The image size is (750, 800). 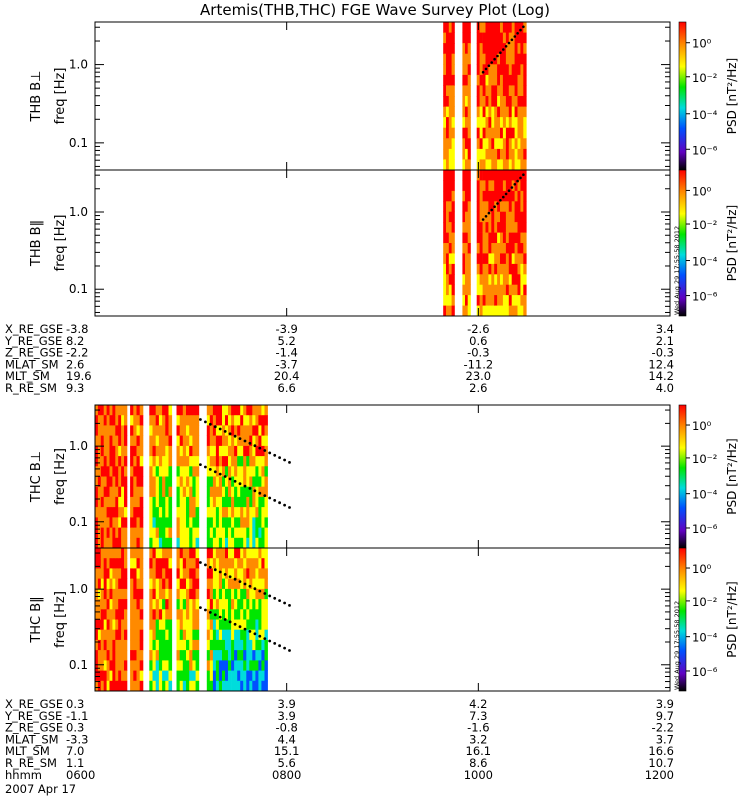 What do you see at coordinates (32, 364) in the screenshot?
I see `ephemeris-label: MLAT_SM` at bounding box center [32, 364].